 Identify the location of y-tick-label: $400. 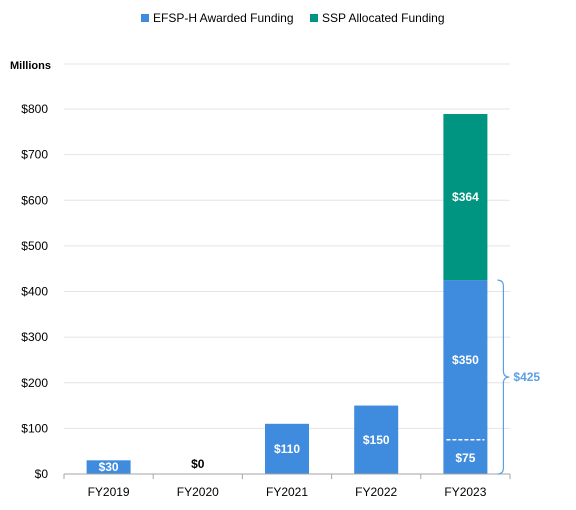
(34, 292).